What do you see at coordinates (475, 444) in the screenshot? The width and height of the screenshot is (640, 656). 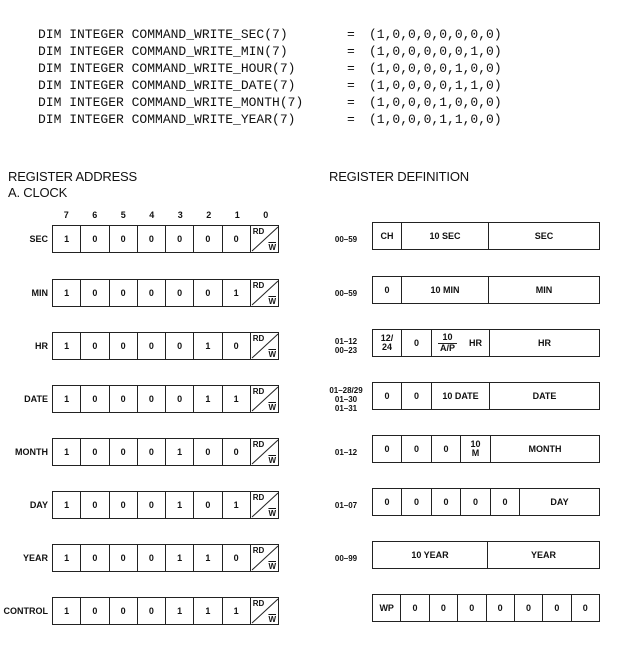 I see `field-text: 10` at bounding box center [475, 444].